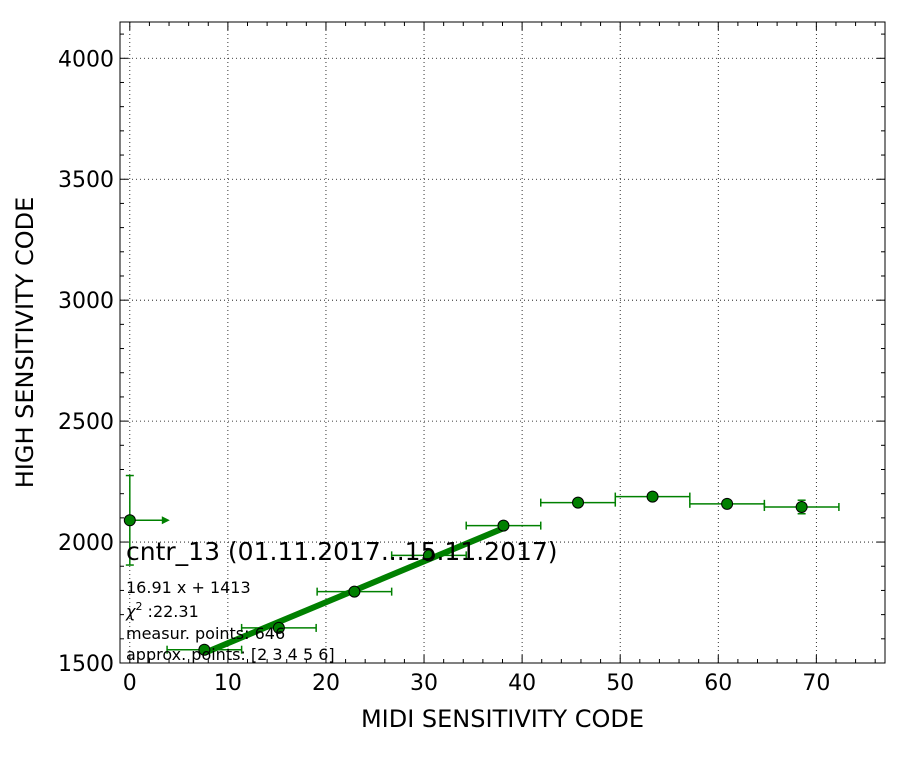  What do you see at coordinates (86, 301) in the screenshot?
I see `y-tick-label: 3000` at bounding box center [86, 301].